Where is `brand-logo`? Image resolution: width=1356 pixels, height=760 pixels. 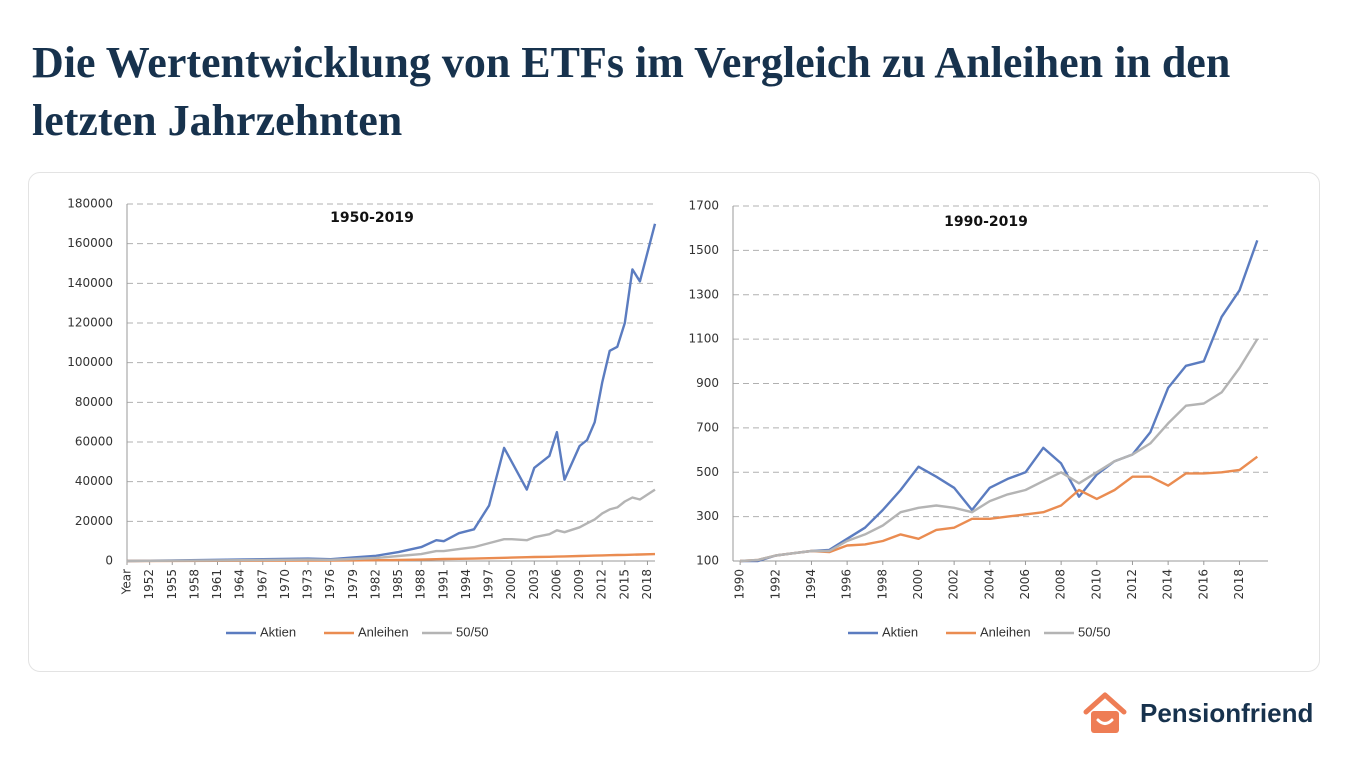 brand-logo is located at coordinates (1105, 712).